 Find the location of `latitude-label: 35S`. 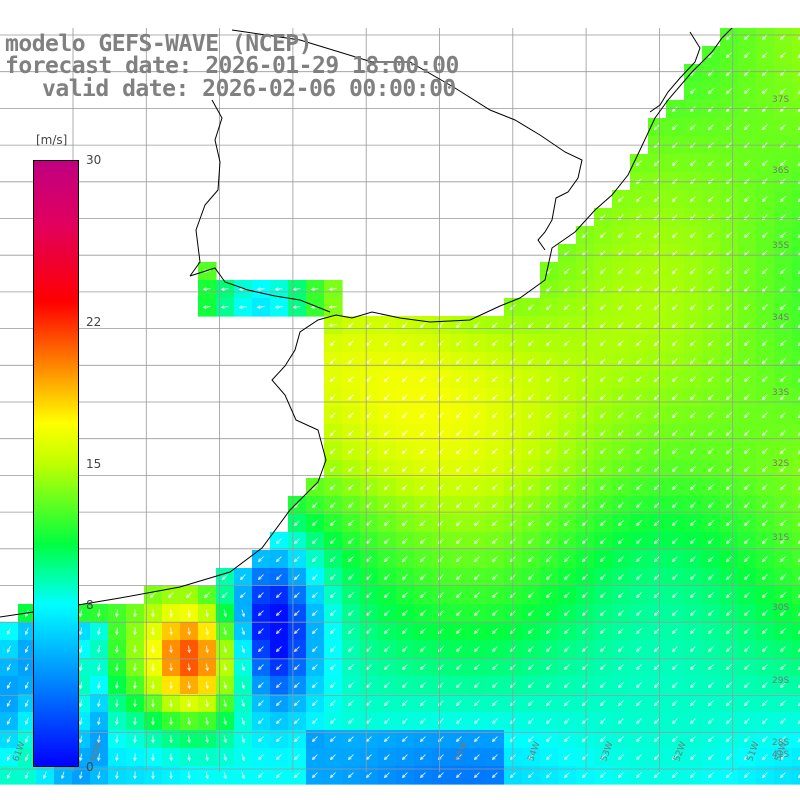

latitude-label: 35S is located at coordinates (780, 246).